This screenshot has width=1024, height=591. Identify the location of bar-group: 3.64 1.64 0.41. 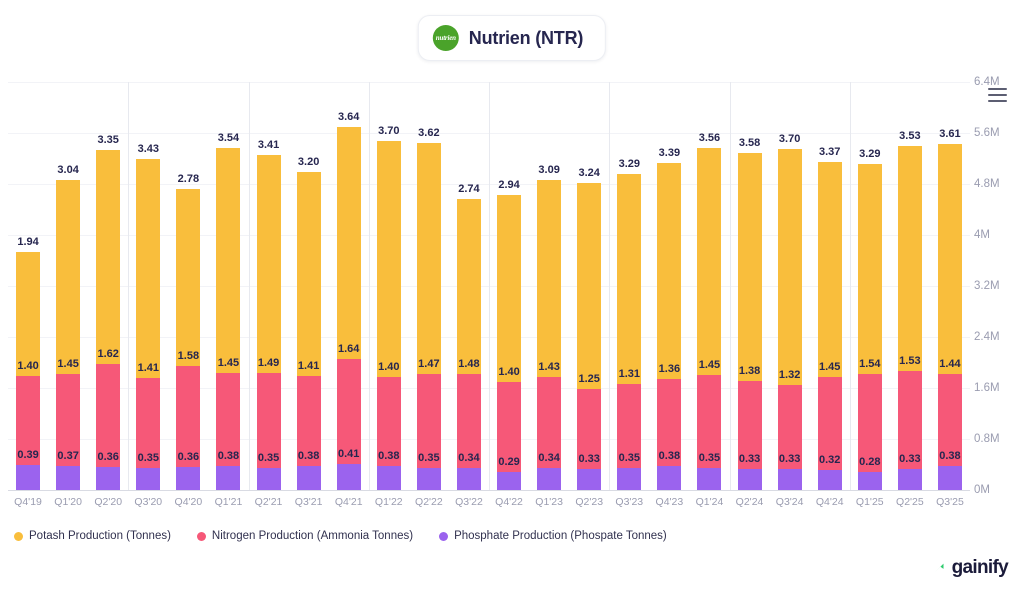
(348, 301).